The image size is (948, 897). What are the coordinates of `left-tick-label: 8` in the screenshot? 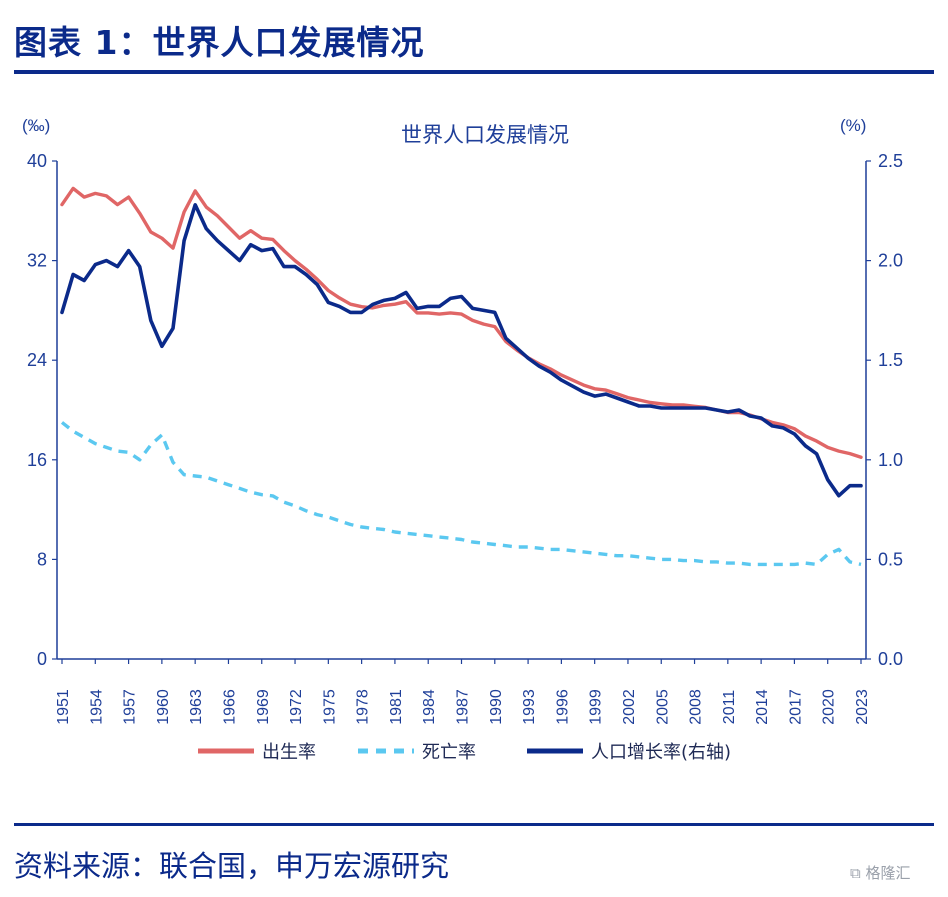 It's located at (42, 559).